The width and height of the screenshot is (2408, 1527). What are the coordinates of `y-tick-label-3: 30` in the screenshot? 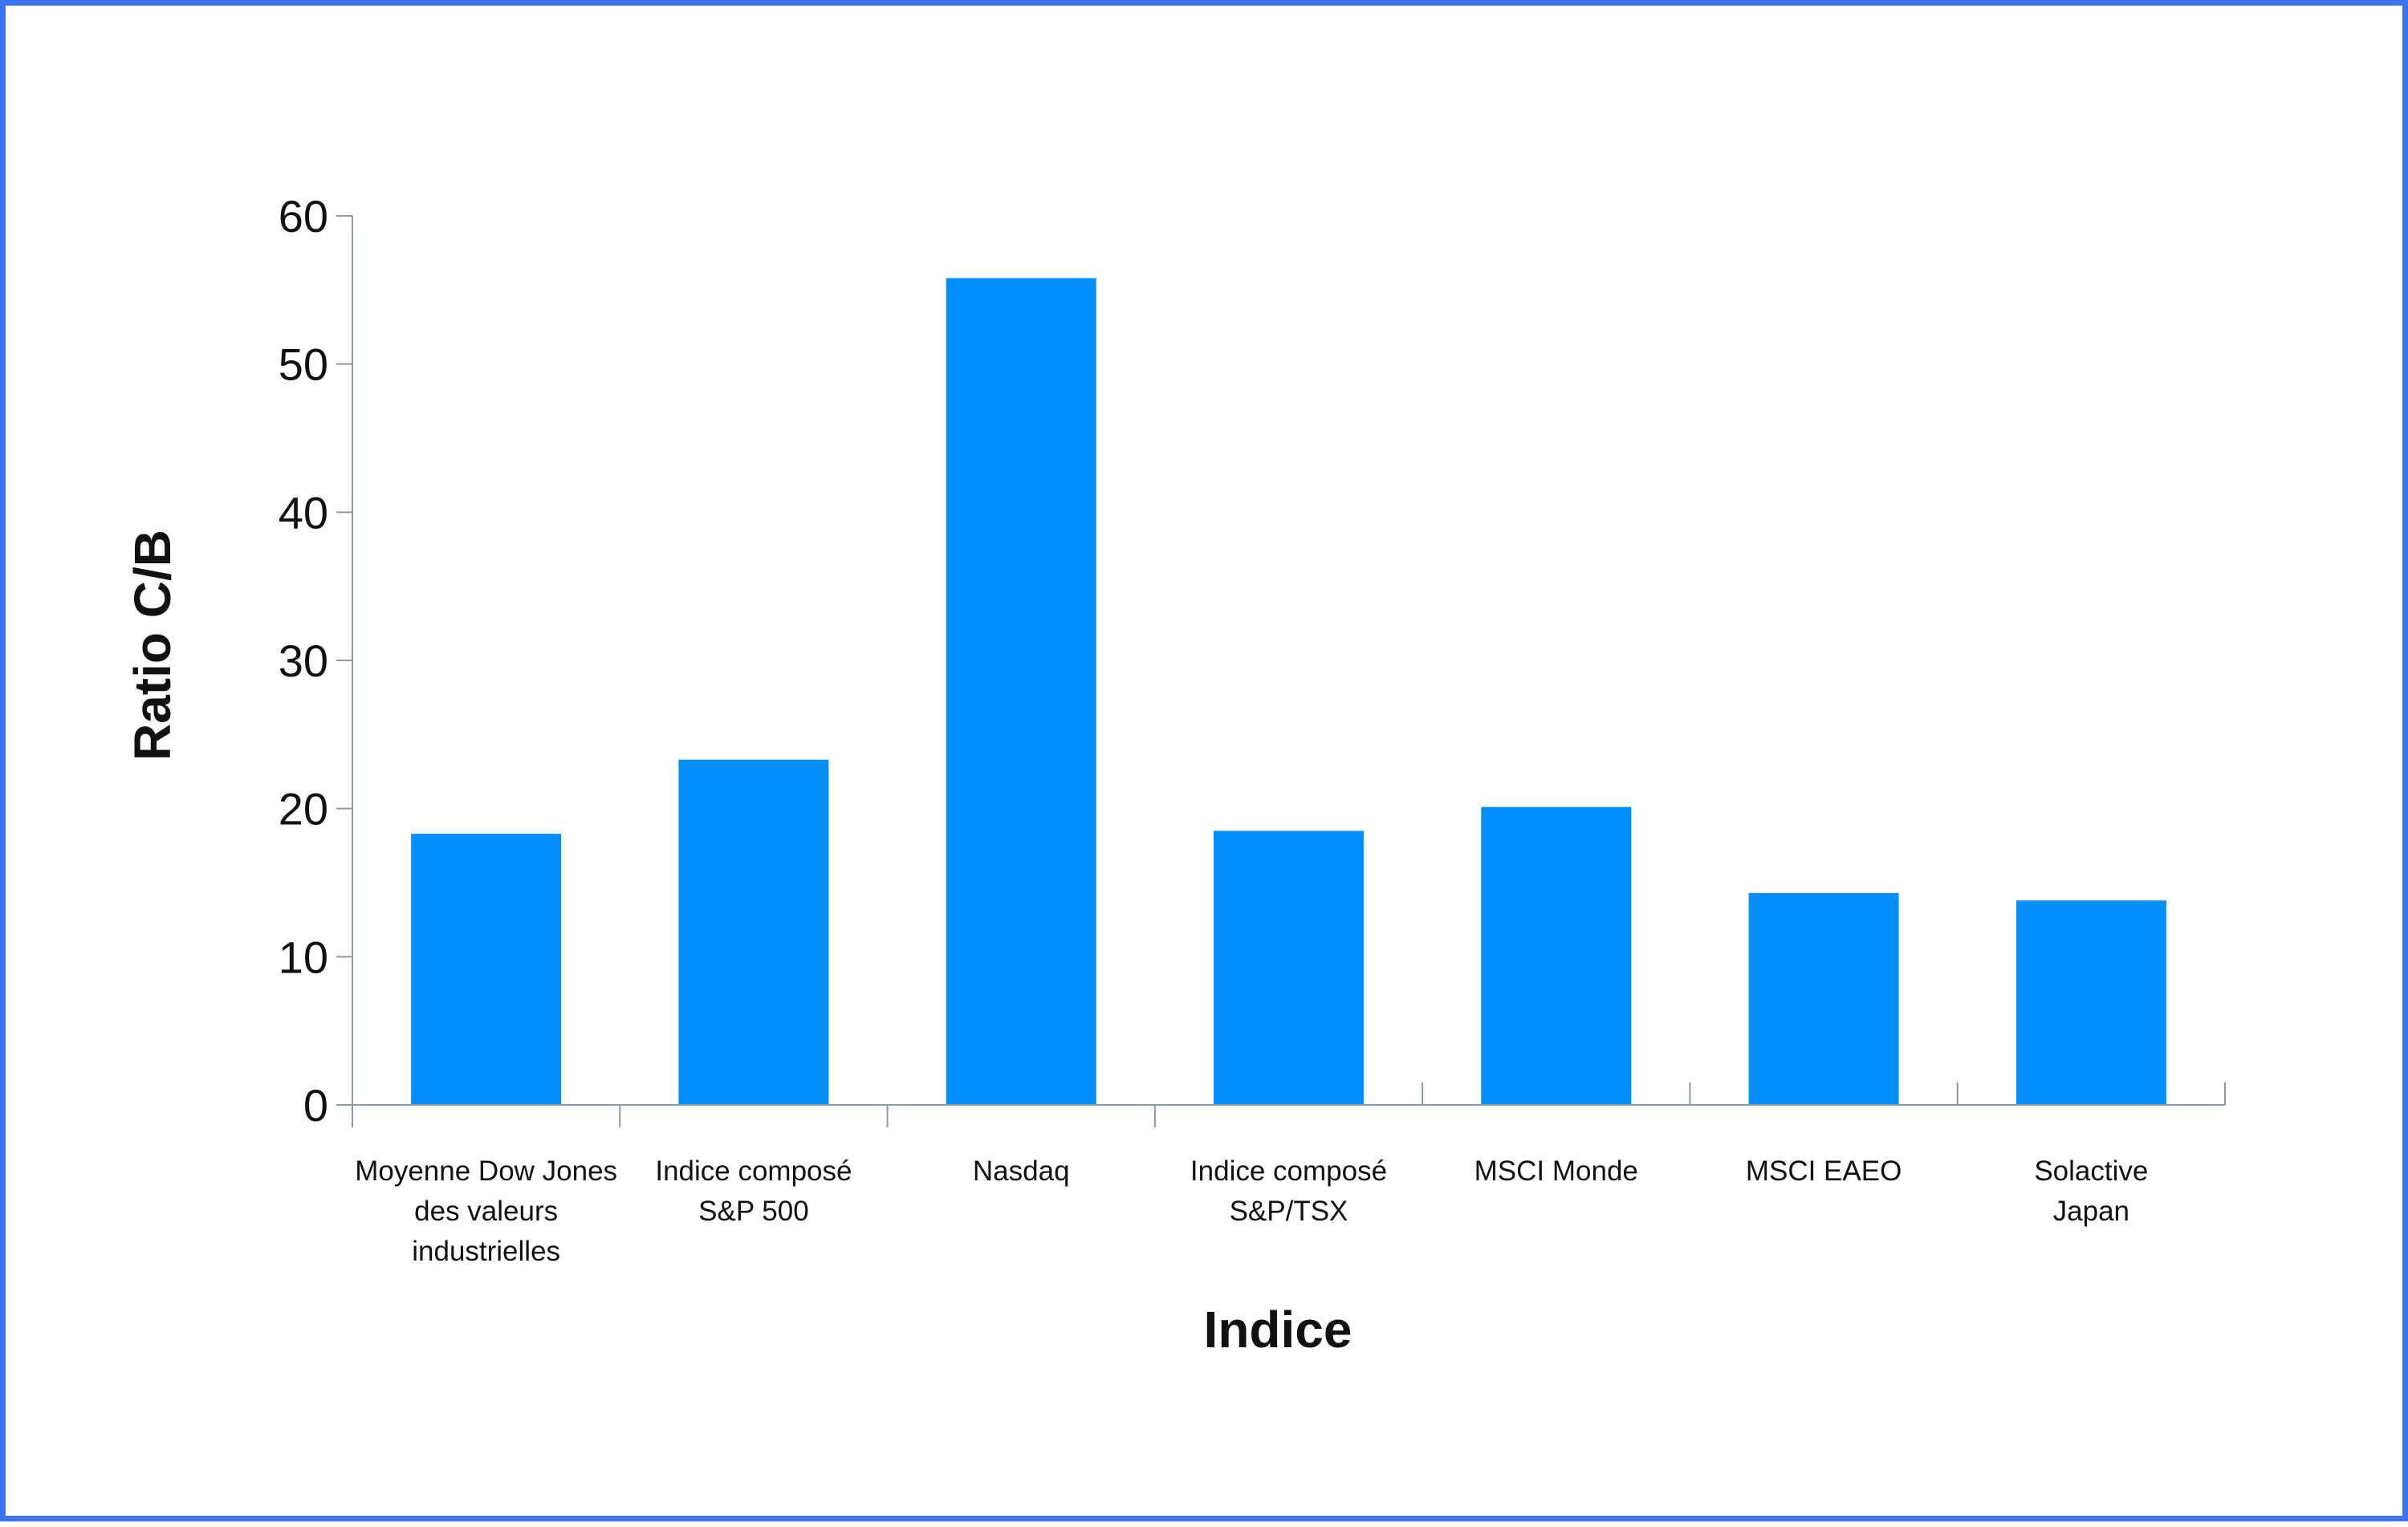 It's located at (303, 661).